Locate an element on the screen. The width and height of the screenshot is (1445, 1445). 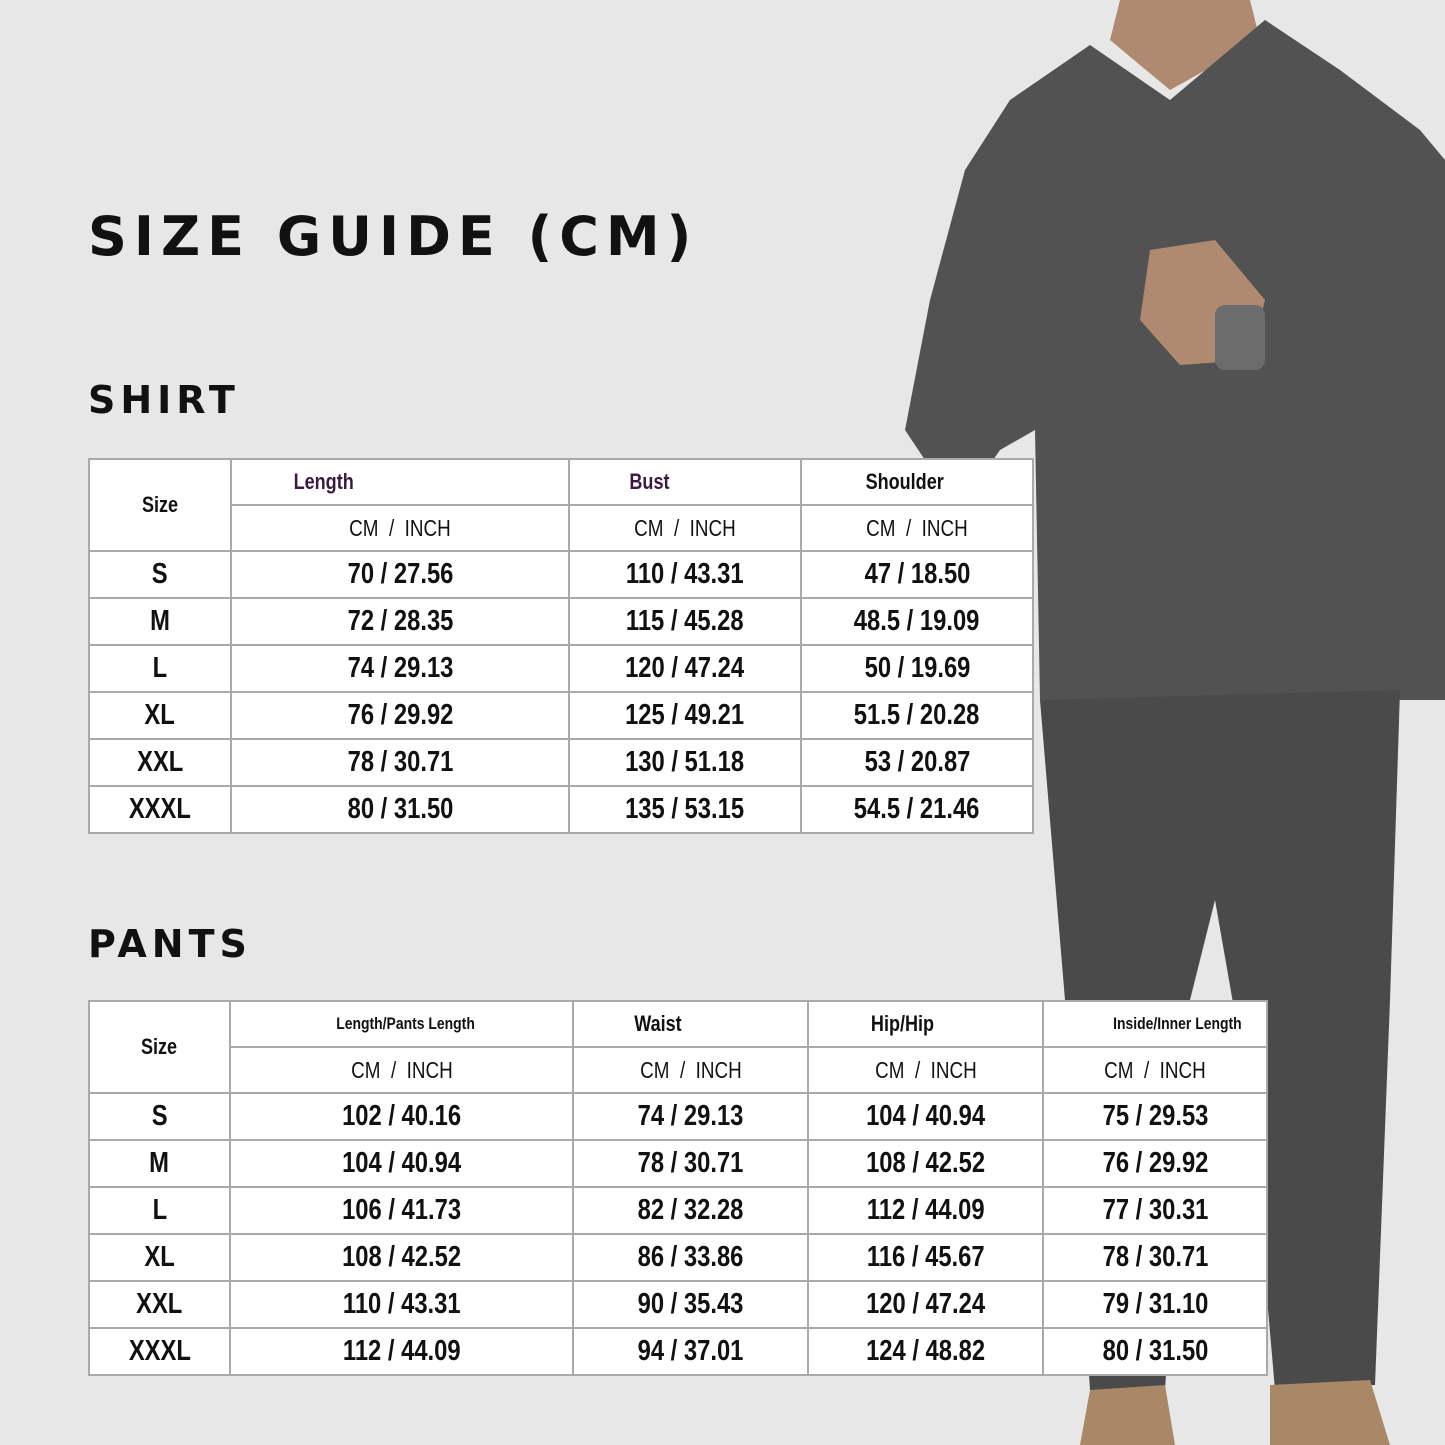
value-cell: 51.5 / 20.28 is located at coordinates (917, 715).